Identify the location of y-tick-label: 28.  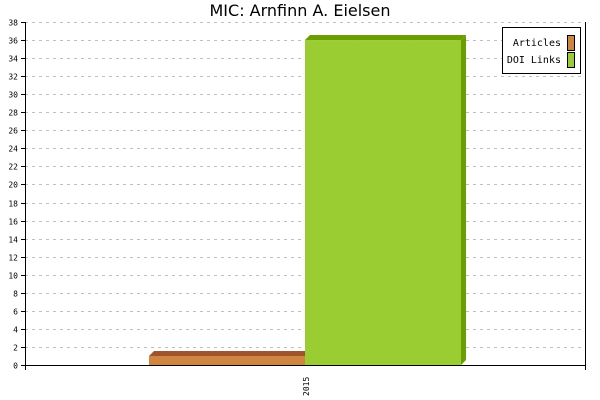
(13, 113).